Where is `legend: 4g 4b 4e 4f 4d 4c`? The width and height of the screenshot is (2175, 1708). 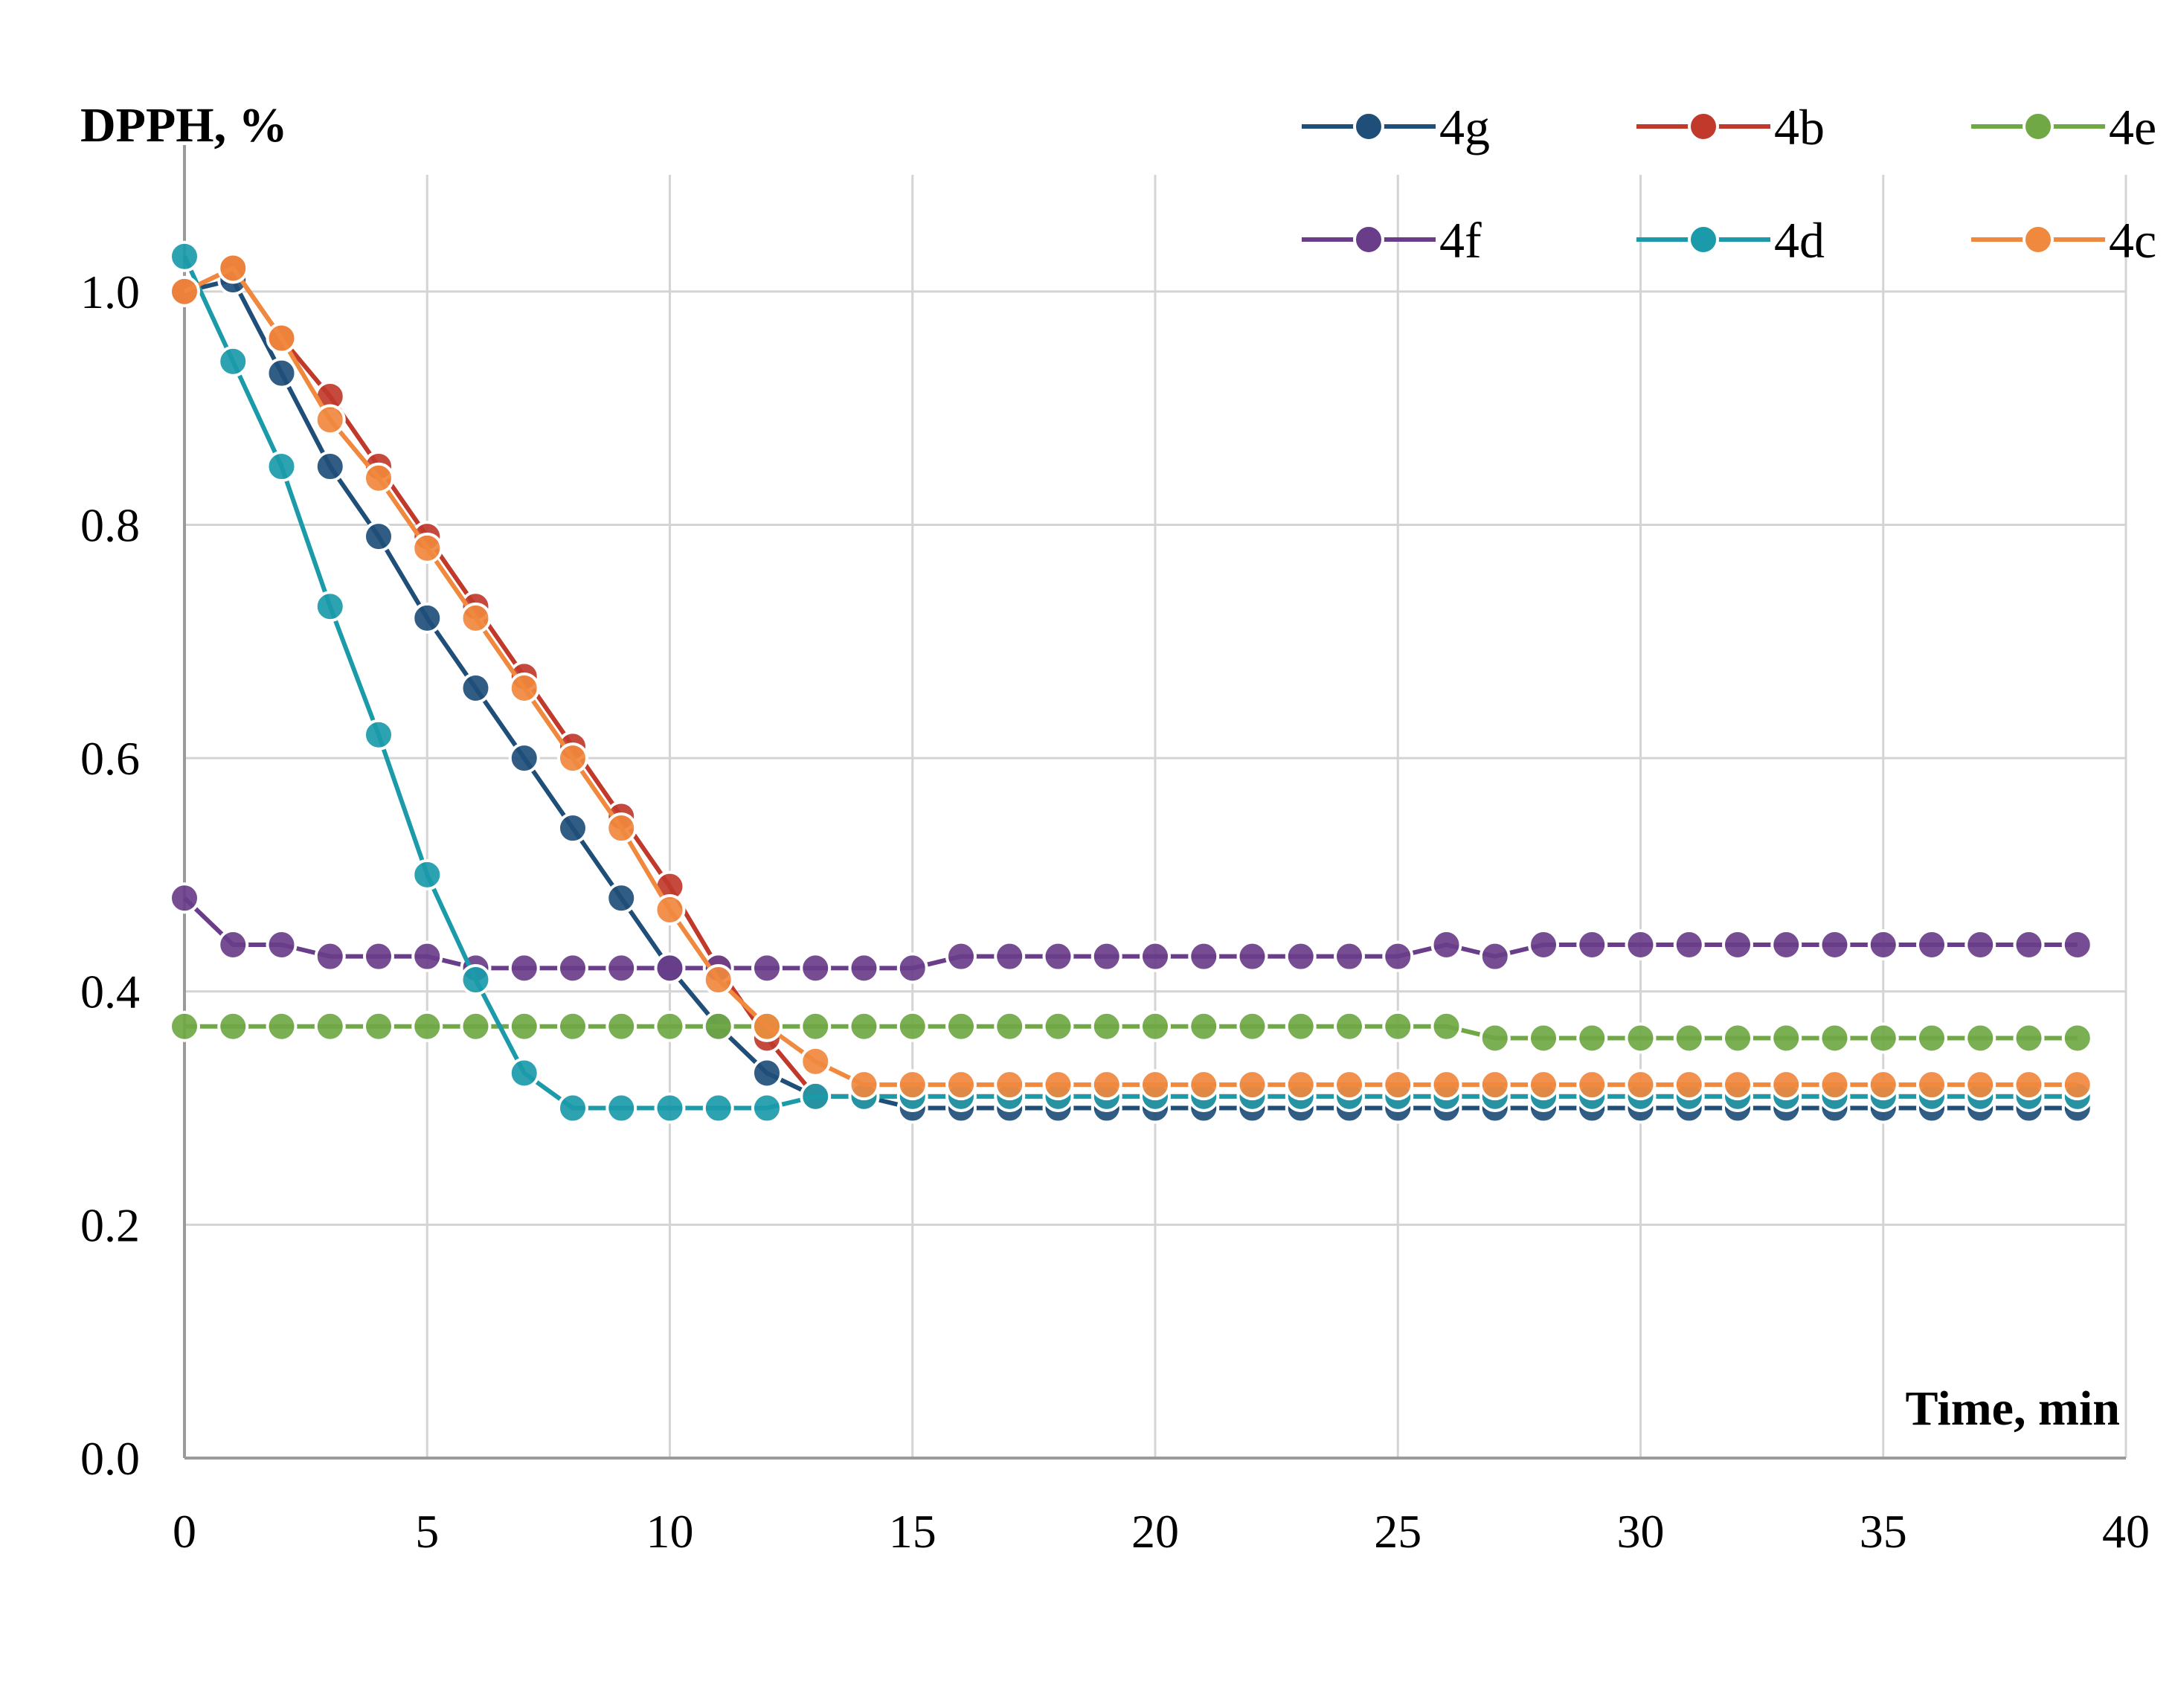
legend: 4g 4b 4e 4f 4d 4c is located at coordinates (1729, 184).